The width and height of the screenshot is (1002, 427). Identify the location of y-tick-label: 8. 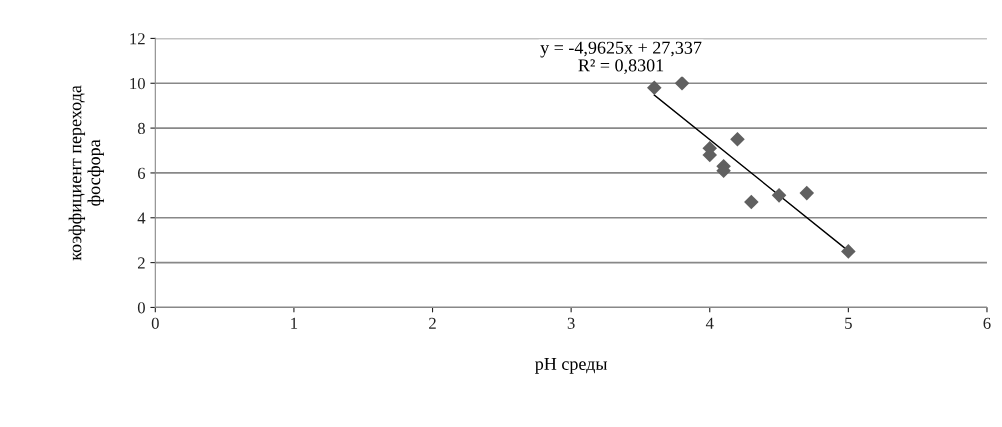
(141, 128).